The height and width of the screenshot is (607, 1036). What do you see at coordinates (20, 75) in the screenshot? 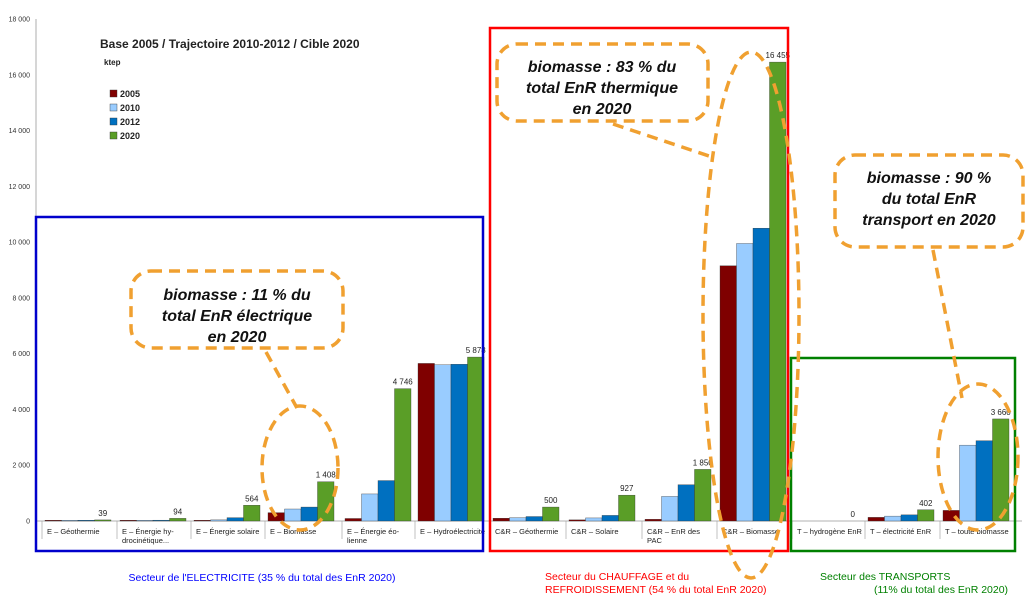
I see `y-tick-label: 16 000` at bounding box center [20, 75].